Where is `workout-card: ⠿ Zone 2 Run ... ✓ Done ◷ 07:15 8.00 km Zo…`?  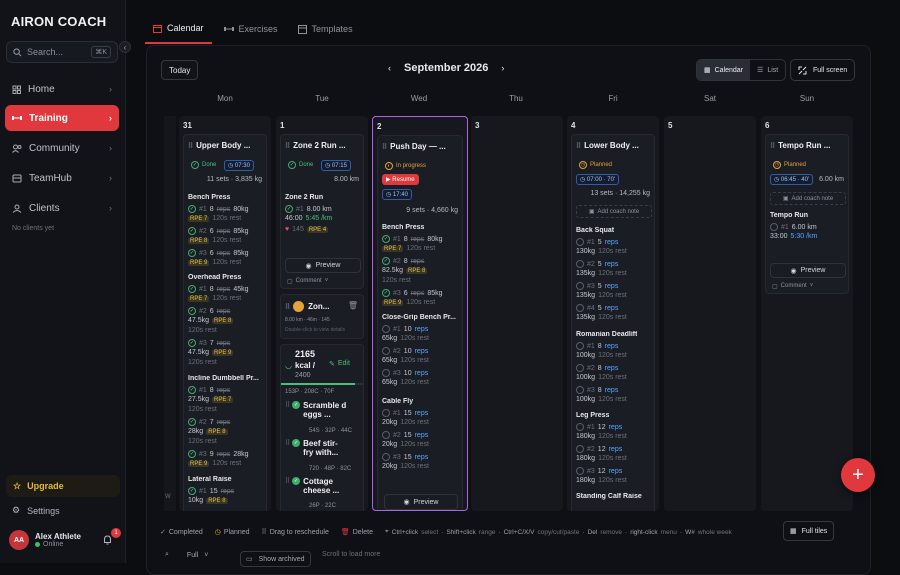
workout-card: ⠿ Zone 2 Run ... ✓ Done ◷ 07:15 8.00 km Zo… is located at coordinates (322, 211).